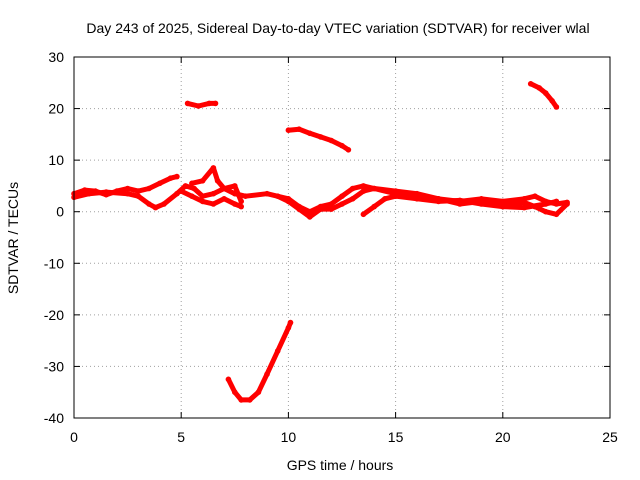 This screenshot has width=640, height=480. What do you see at coordinates (13, 238) in the screenshot?
I see `y-axis-label: SDTVAR / TECUs` at bounding box center [13, 238].